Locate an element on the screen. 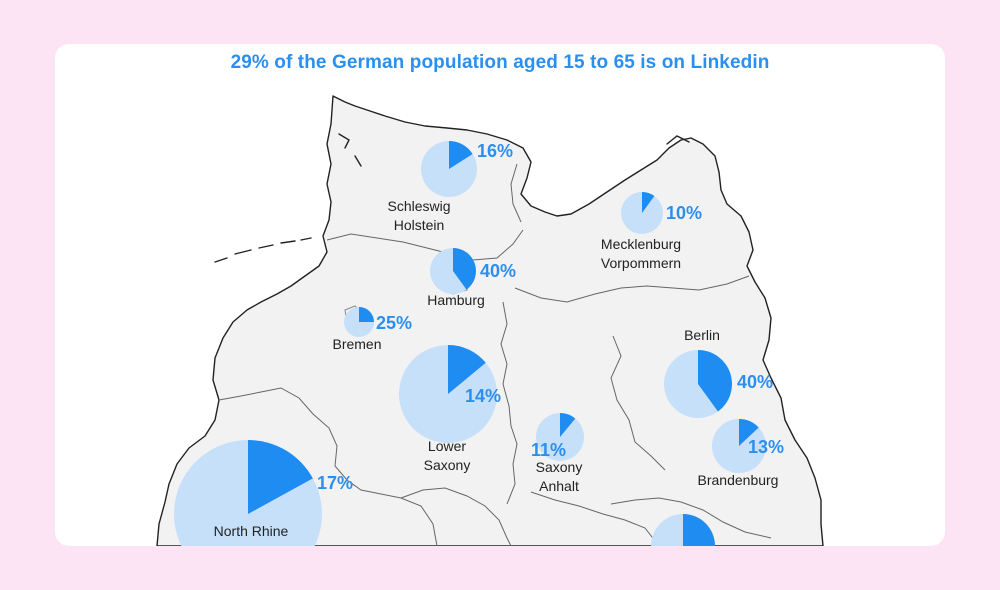 This screenshot has height=590, width=1000. pie-hamburg is located at coordinates (453, 271).